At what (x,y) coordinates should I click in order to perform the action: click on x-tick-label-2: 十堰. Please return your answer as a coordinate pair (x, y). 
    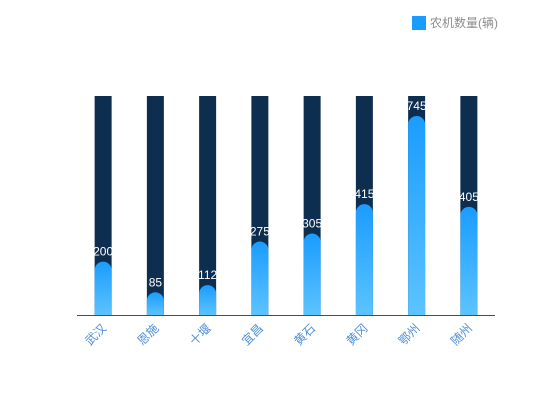
    Looking at the image, I should click on (200, 334).